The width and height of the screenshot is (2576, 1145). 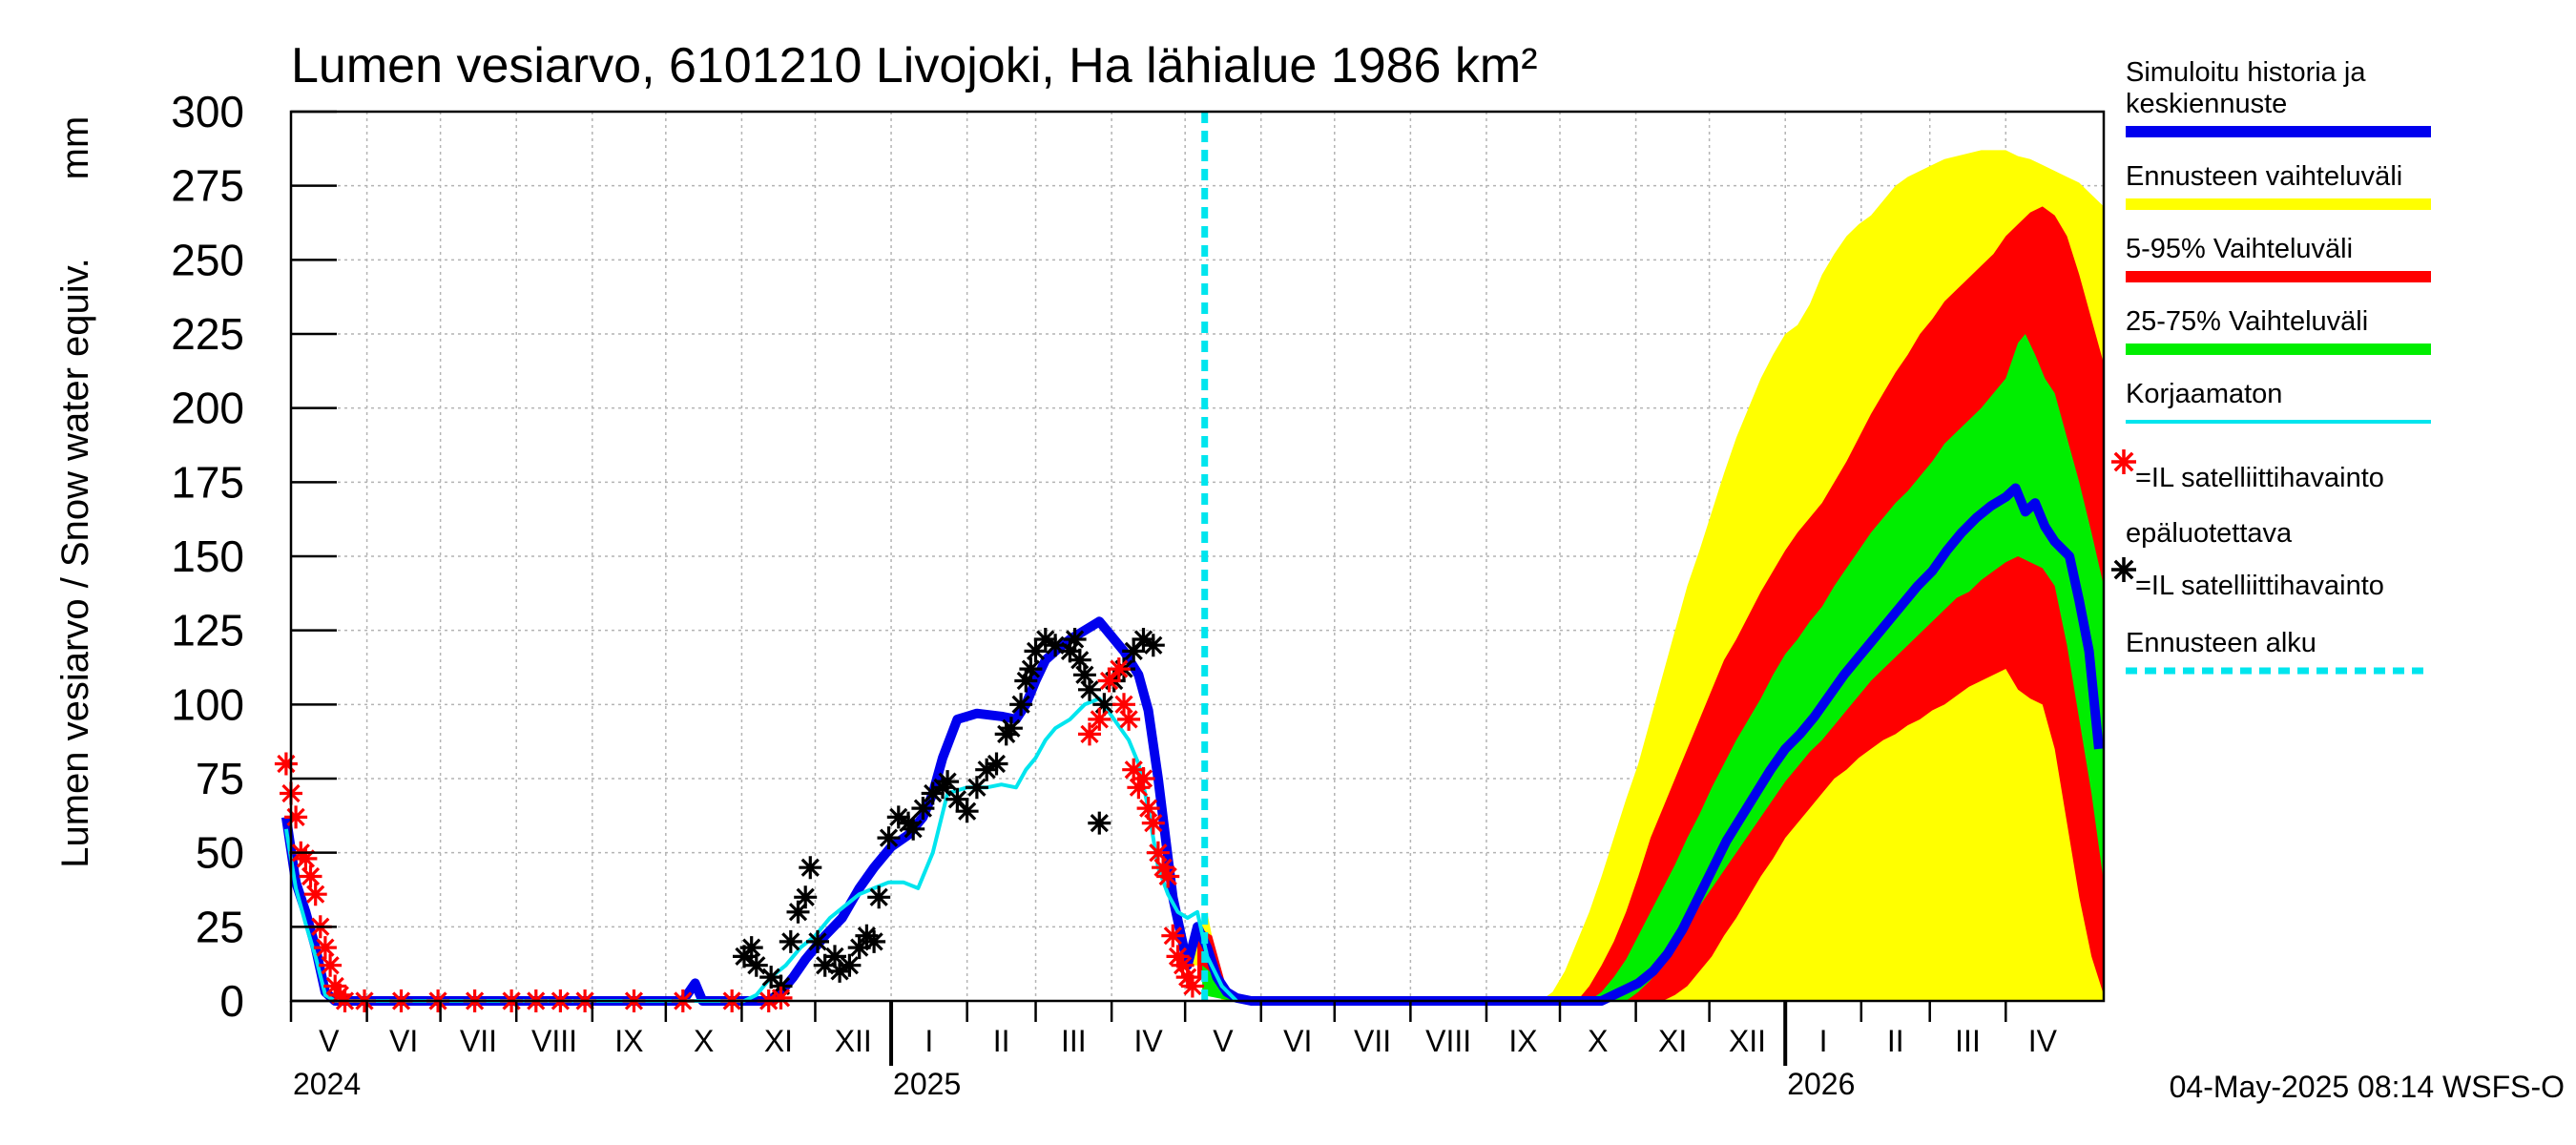 What do you see at coordinates (207, 482) in the screenshot?
I see `y-tick-label: 175` at bounding box center [207, 482].